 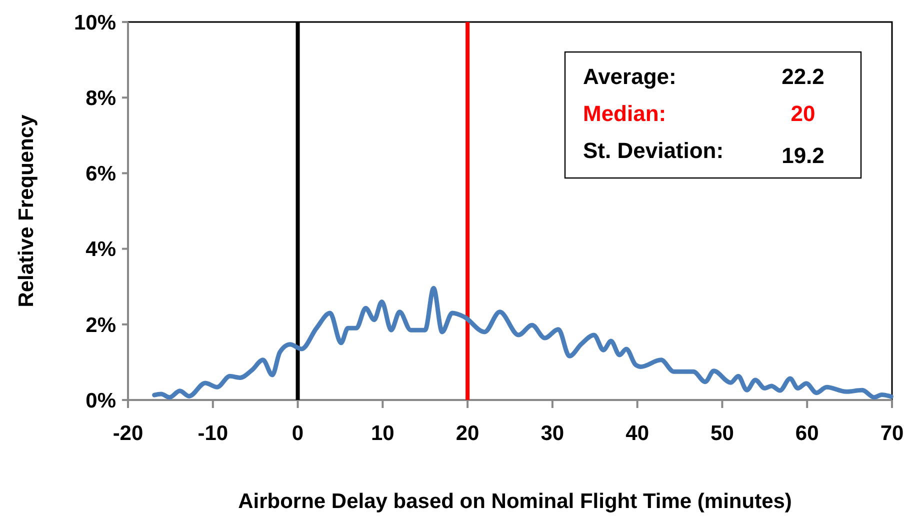 I want to click on y-tick-label: 0%, so click(x=101, y=400).